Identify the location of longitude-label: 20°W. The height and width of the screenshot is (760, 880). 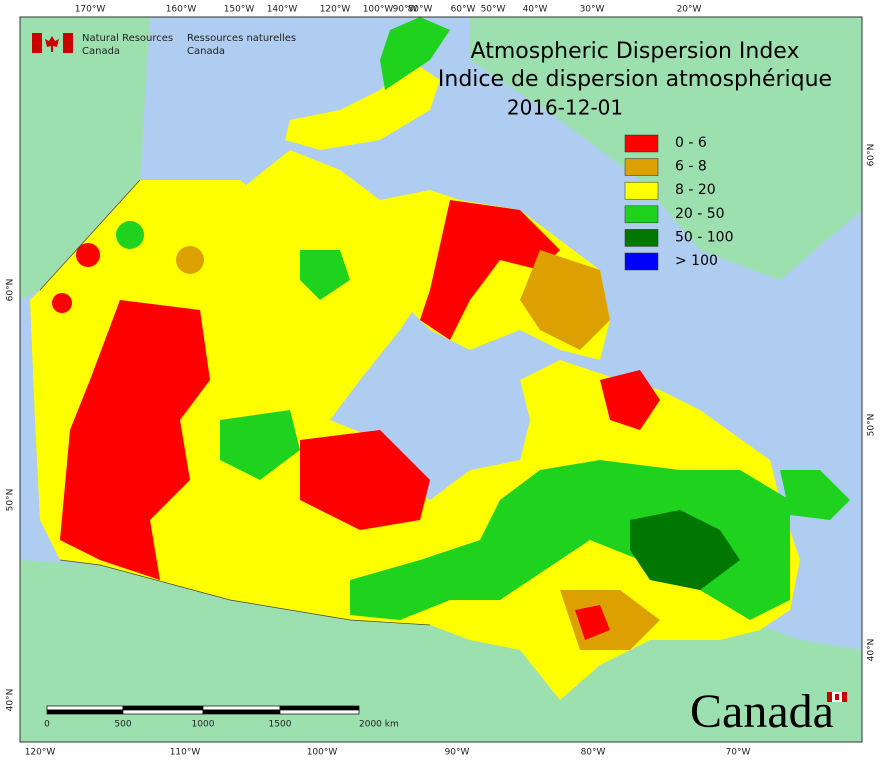
(689, 10).